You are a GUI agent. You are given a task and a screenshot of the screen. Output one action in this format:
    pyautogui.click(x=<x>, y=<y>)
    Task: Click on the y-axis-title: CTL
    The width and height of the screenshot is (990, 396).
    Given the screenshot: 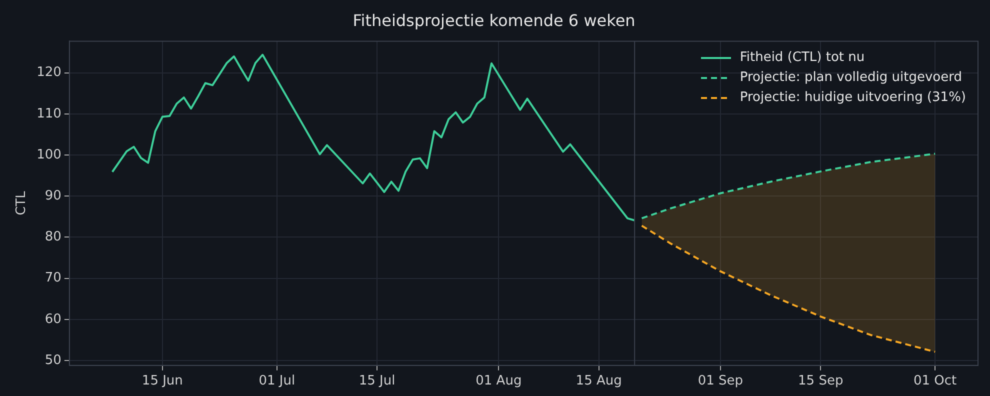 What is the action you would take?
    pyautogui.click(x=22, y=203)
    